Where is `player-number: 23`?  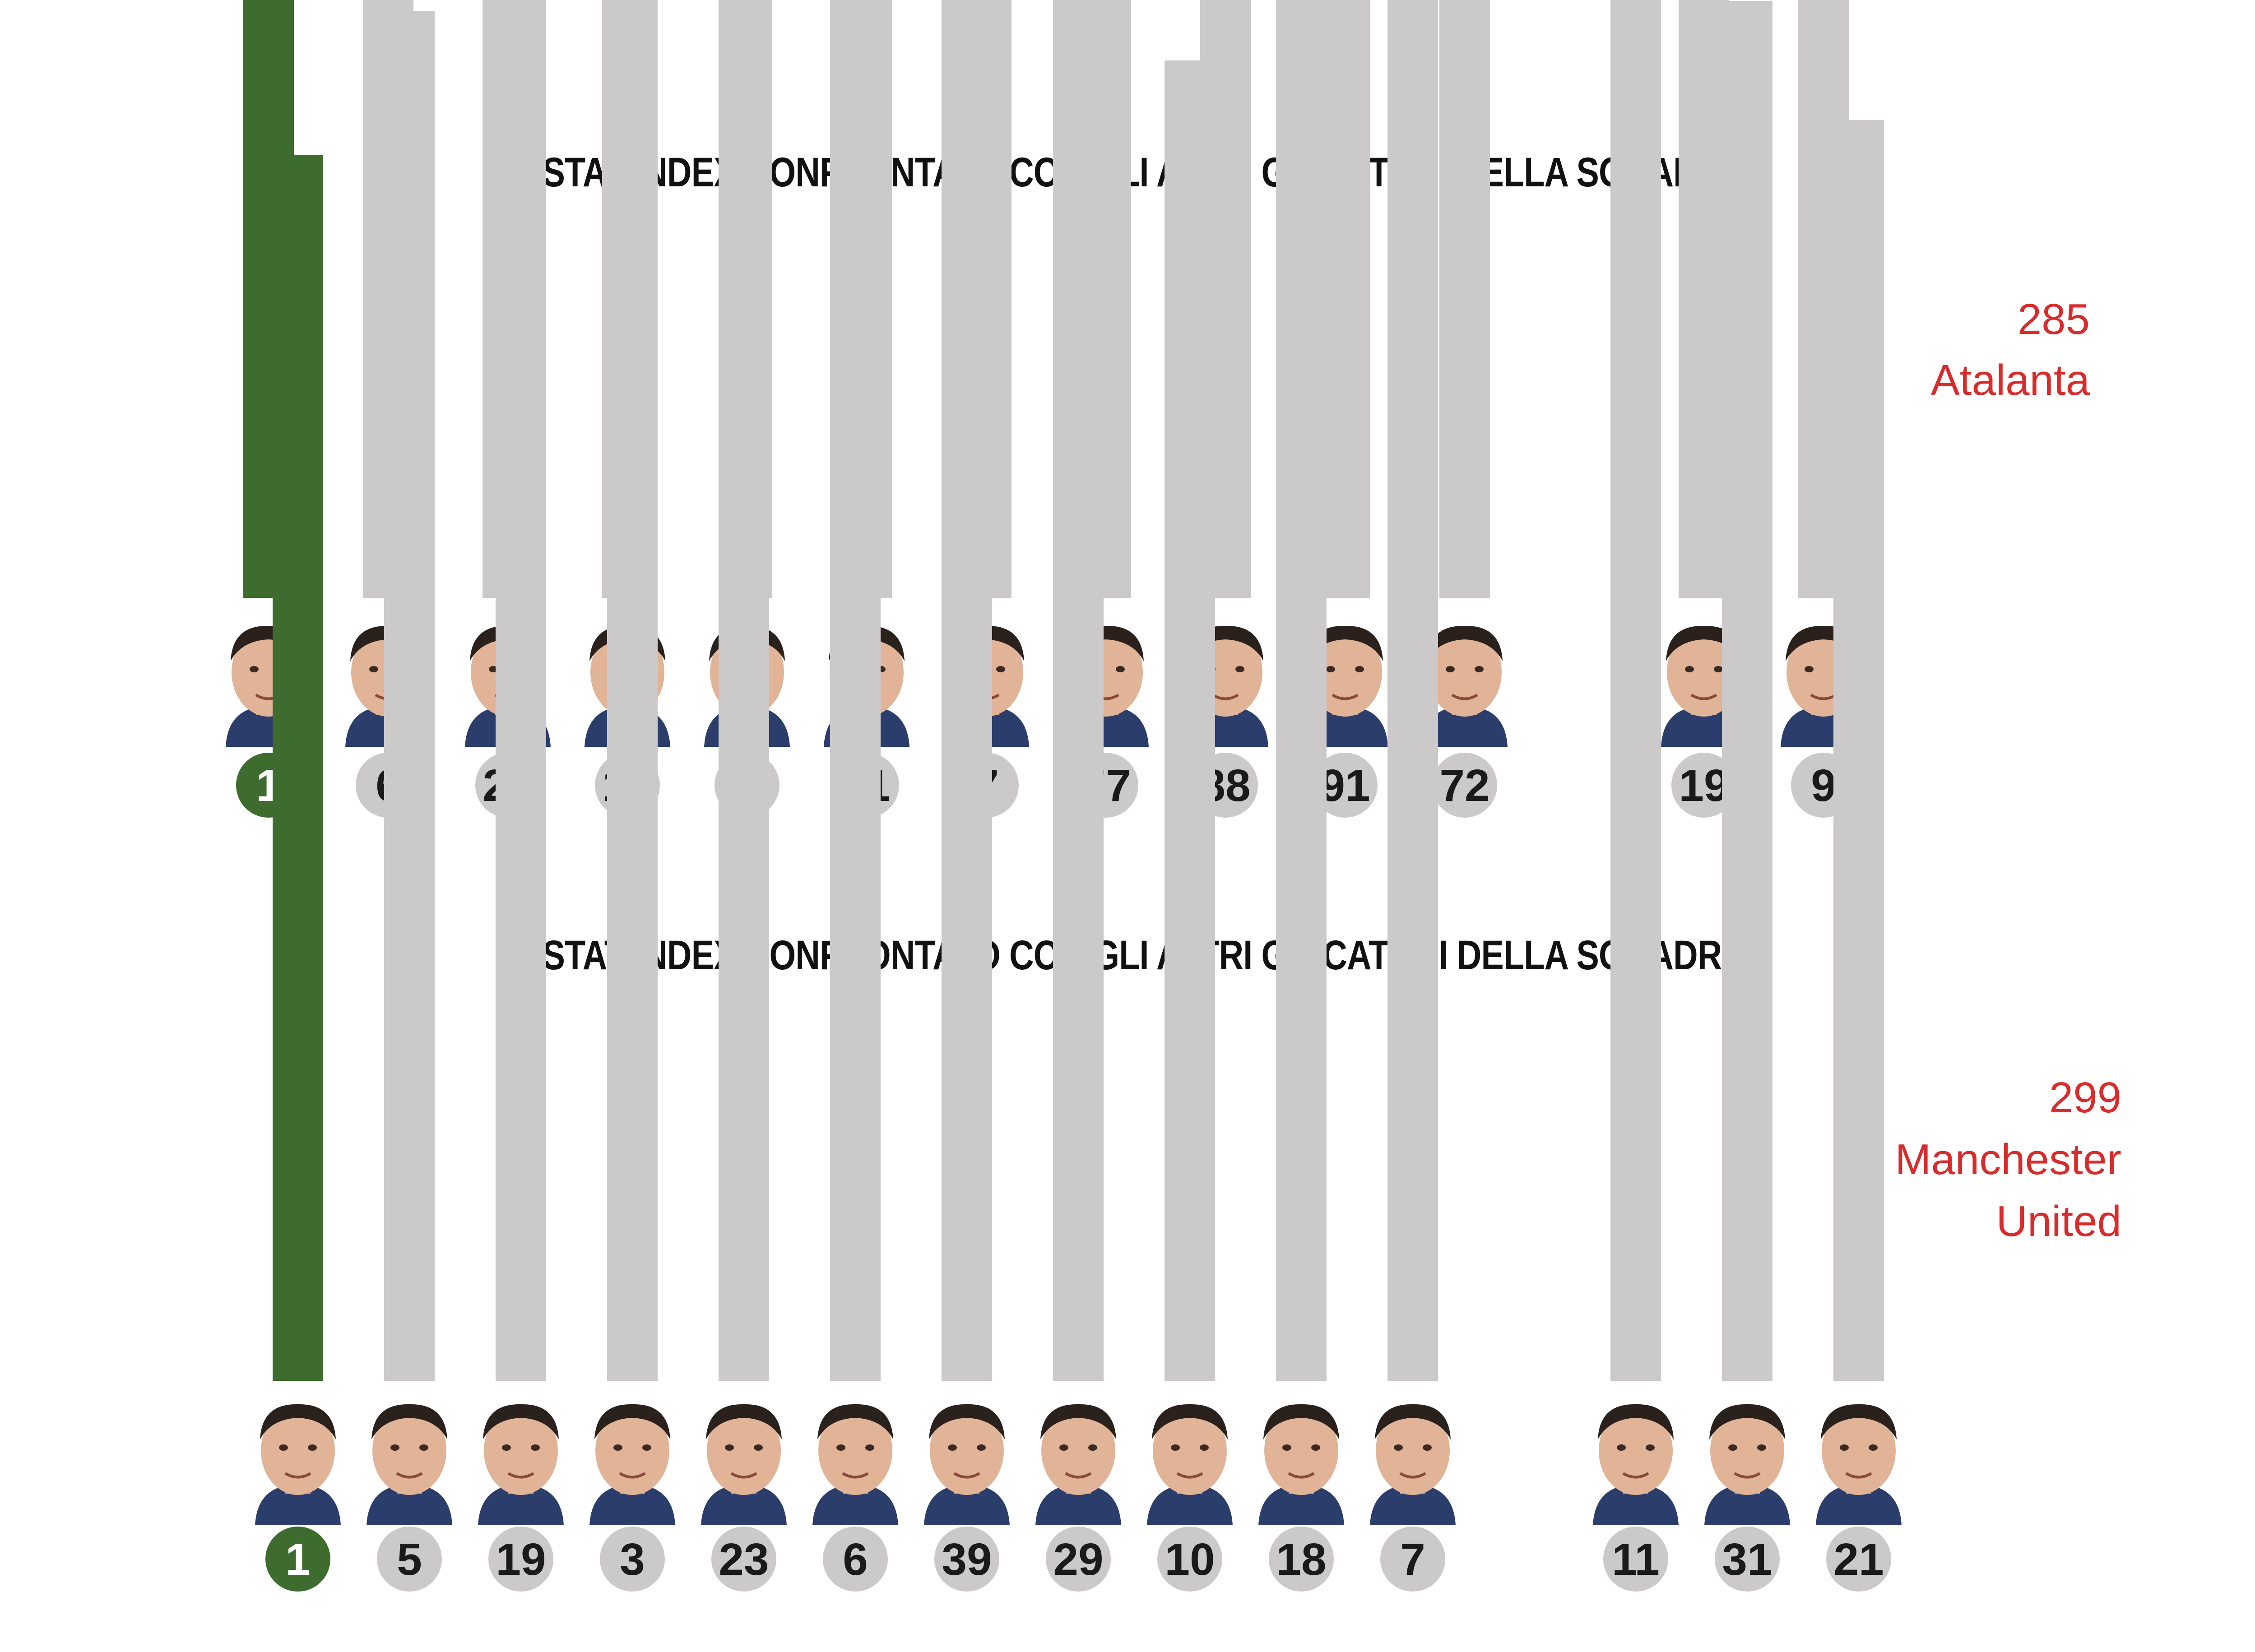 player-number: 23 is located at coordinates (744, 1559).